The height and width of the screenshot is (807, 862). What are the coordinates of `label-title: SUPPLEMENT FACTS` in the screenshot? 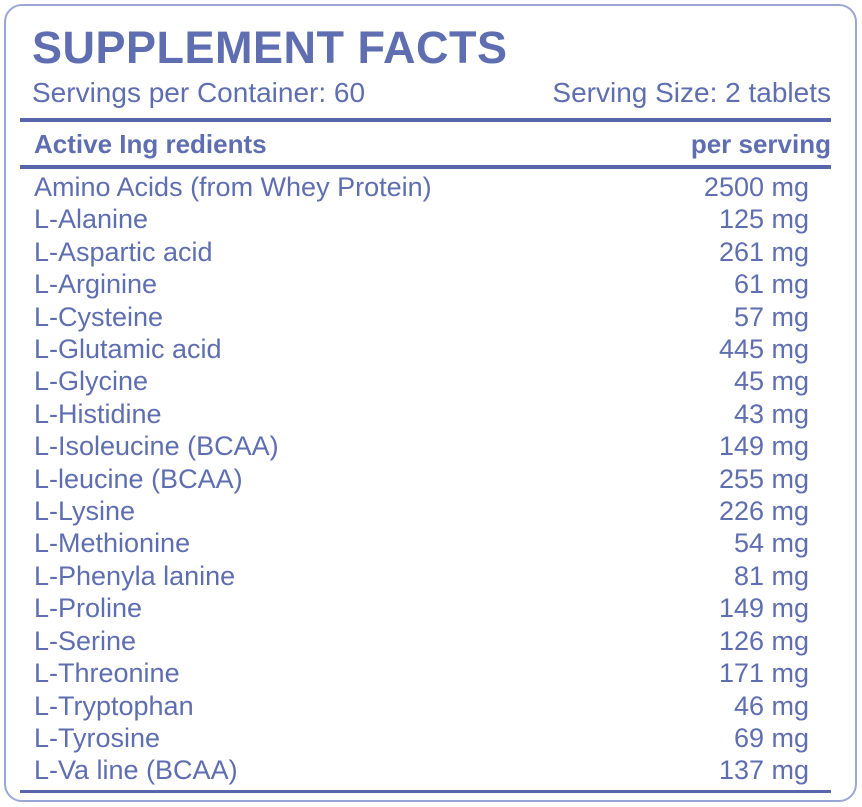 It's located at (270, 47).